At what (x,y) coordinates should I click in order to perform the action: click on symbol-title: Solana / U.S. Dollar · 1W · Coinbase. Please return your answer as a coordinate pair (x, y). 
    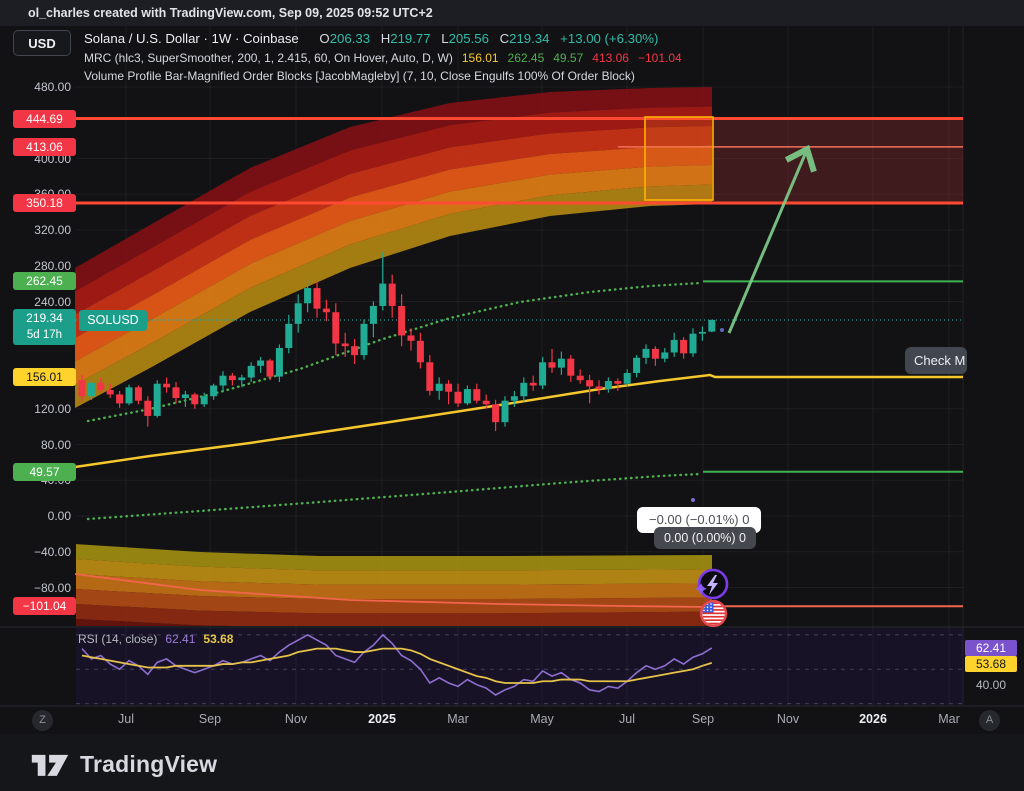
    Looking at the image, I should click on (191, 38).